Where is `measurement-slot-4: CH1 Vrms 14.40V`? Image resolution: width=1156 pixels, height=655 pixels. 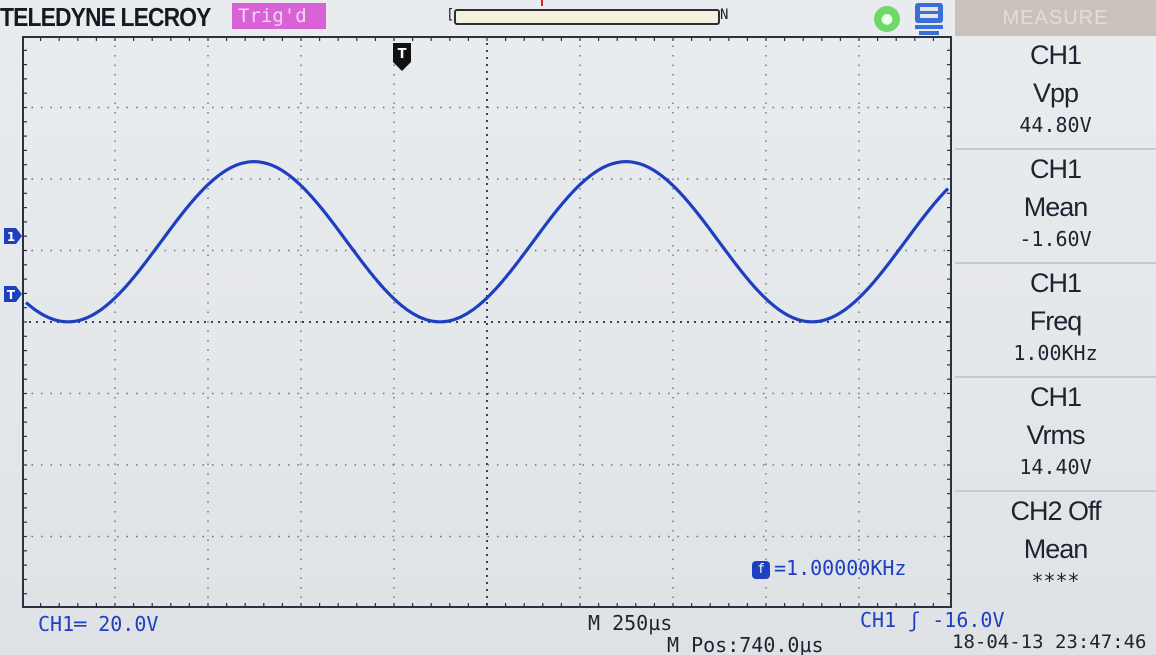 measurement-slot-4: CH1 Vrms 14.40V is located at coordinates (1055, 435).